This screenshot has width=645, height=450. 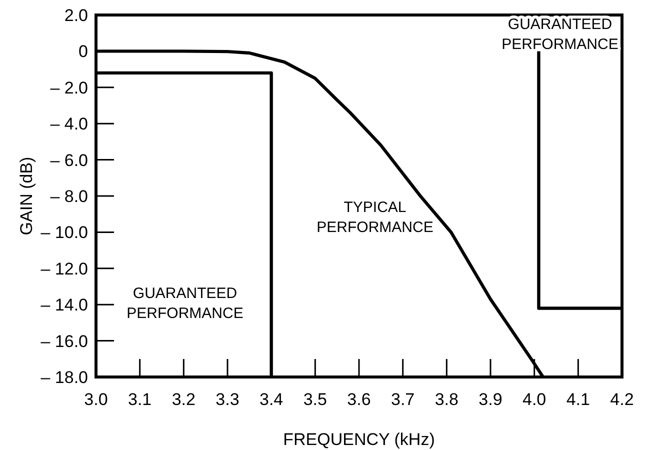 What do you see at coordinates (96, 399) in the screenshot?
I see `x-tick-label: 3.0` at bounding box center [96, 399].